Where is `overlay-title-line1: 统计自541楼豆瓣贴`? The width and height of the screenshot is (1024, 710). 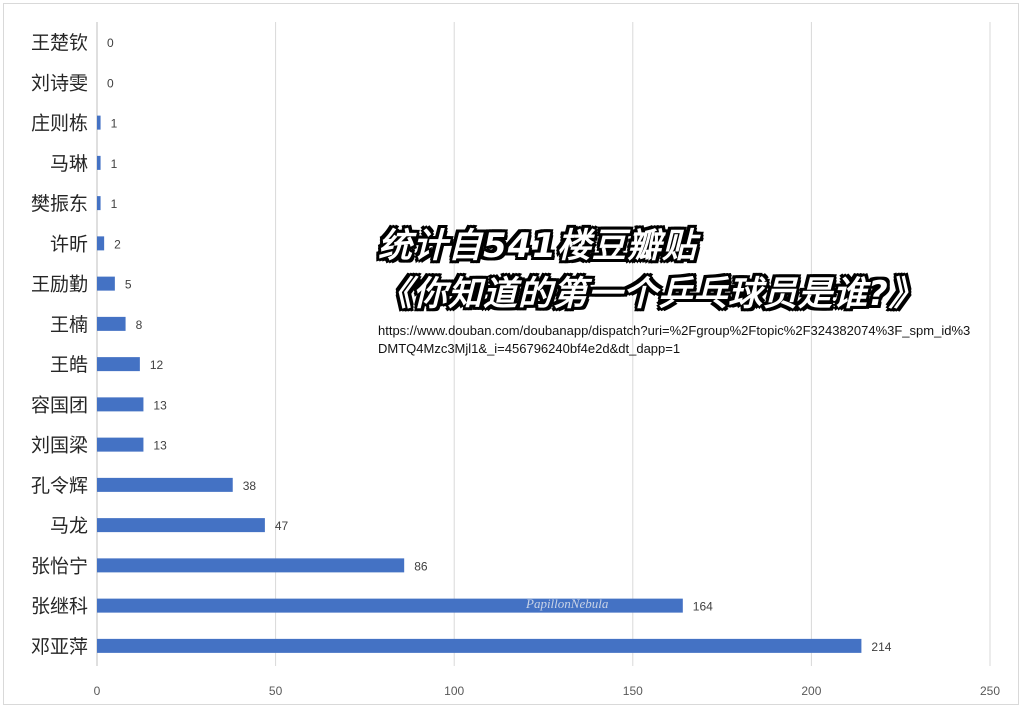
overlay-title-line1: 统计自541楼豆瓣贴 is located at coordinates (537, 246).